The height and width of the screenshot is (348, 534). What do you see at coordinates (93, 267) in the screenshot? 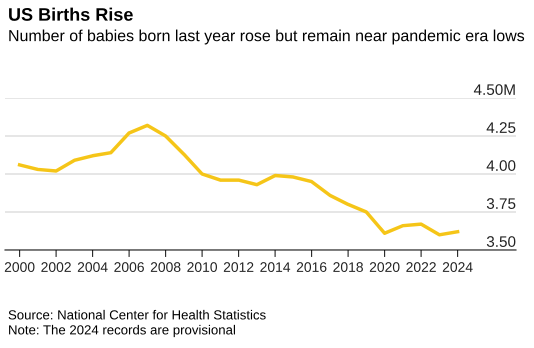
I see `x-tick-label: 2004` at bounding box center [93, 267].